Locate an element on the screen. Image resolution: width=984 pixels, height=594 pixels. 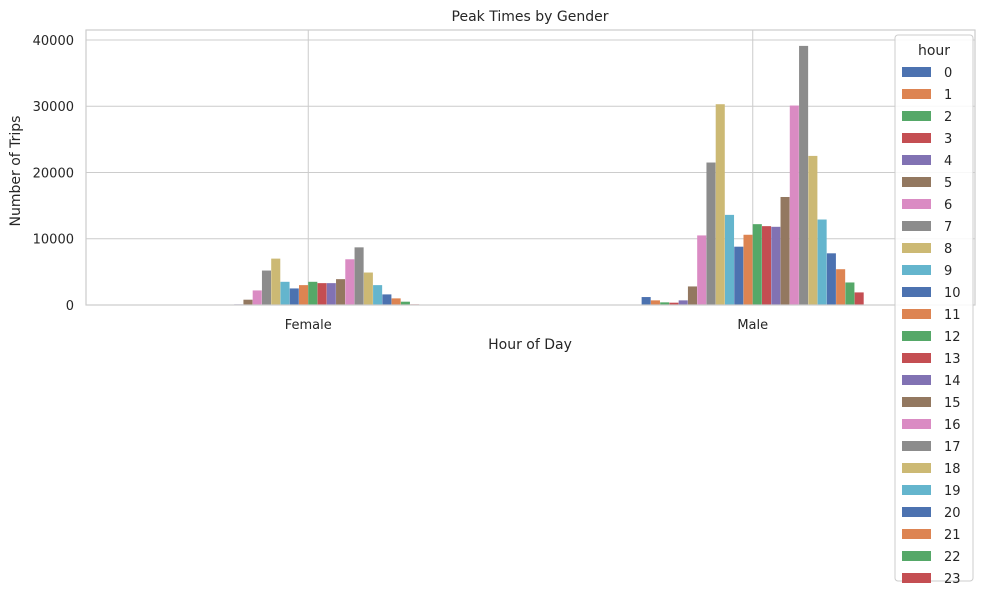
legend-label-19: 19 is located at coordinates (952, 491).